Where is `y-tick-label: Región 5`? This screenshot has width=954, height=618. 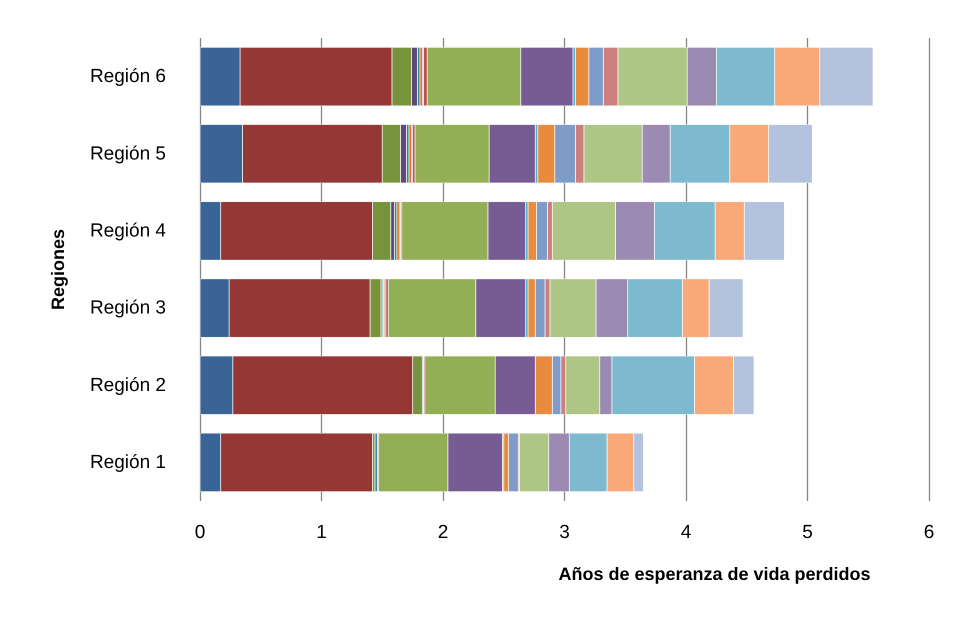 y-tick-label: Región 5 is located at coordinates (128, 153).